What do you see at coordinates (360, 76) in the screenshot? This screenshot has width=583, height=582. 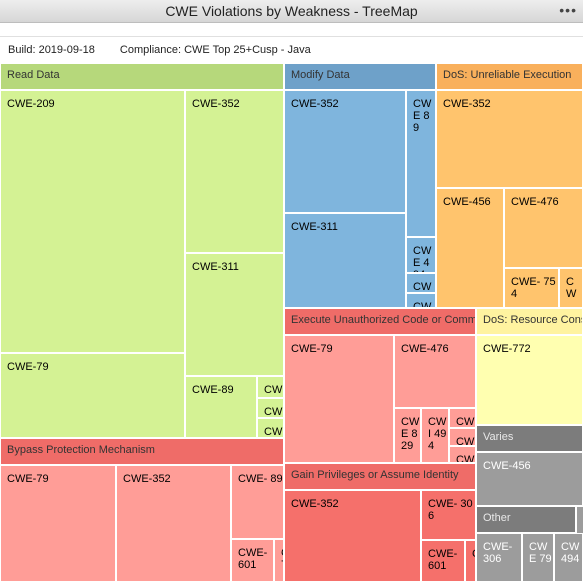 I see `group-header-modify-data: Modify Data` at bounding box center [360, 76].